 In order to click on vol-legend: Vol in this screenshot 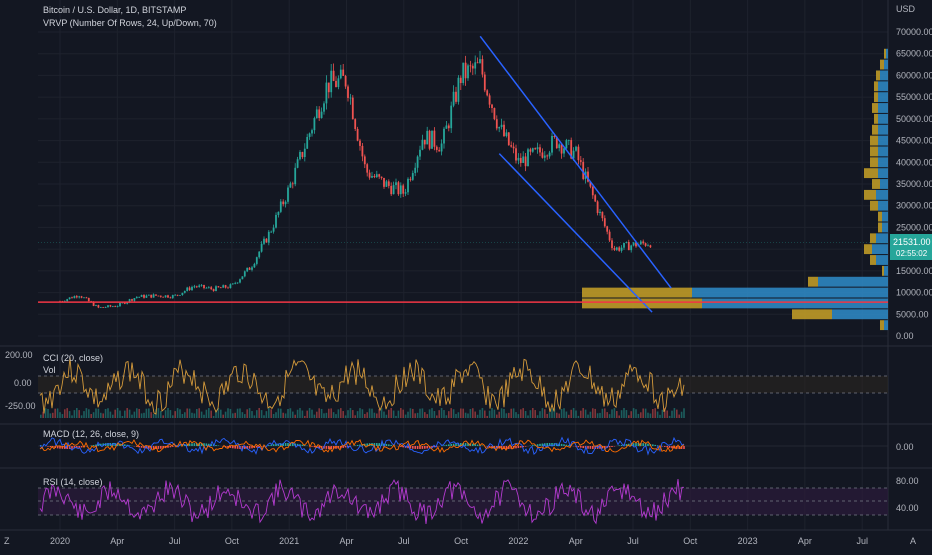, I will do `click(49, 370)`.